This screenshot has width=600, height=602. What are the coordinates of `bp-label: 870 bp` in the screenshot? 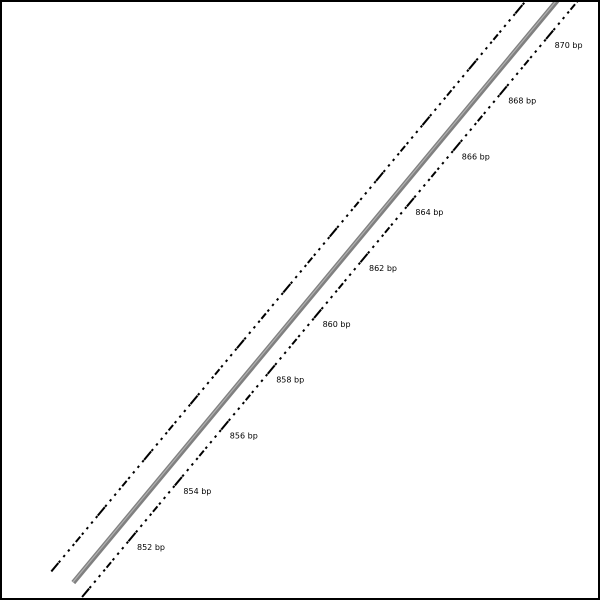 It's located at (569, 45).